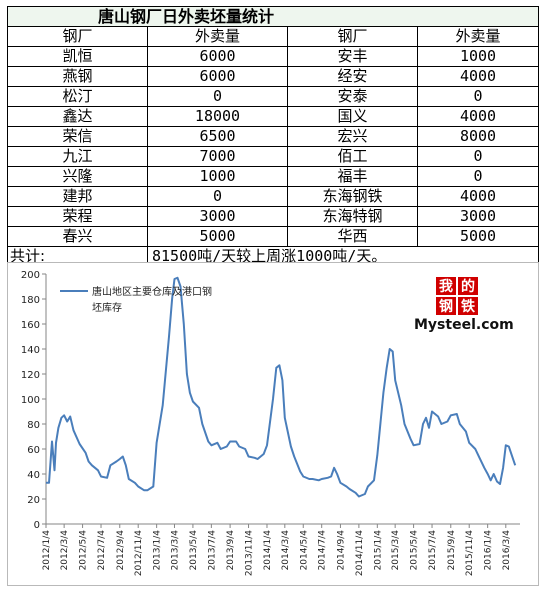 The width and height of the screenshot is (546, 593). What do you see at coordinates (77, 176) in the screenshot?
I see `mill-name-cell: 兴隆` at bounding box center [77, 176].